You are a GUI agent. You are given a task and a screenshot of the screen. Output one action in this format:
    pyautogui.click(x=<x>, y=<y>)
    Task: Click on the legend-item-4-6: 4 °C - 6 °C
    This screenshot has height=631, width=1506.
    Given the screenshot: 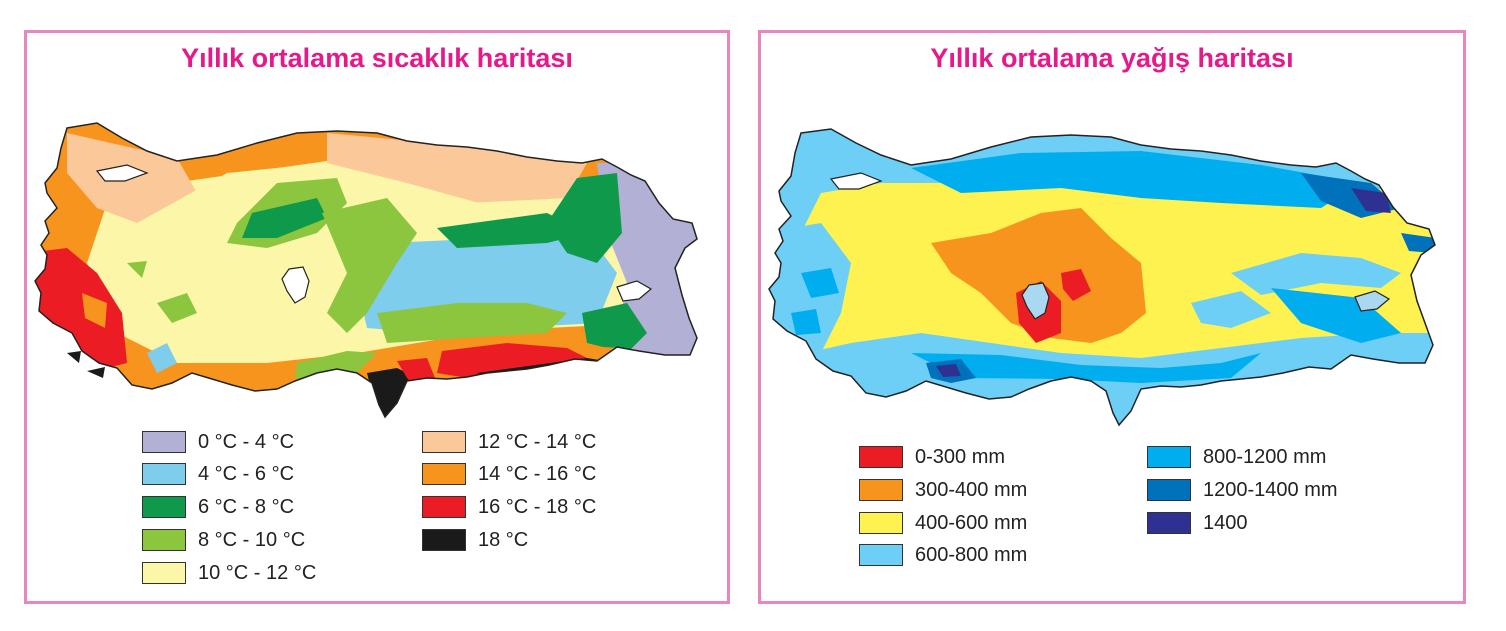 What is the action you would take?
    pyautogui.click(x=218, y=474)
    